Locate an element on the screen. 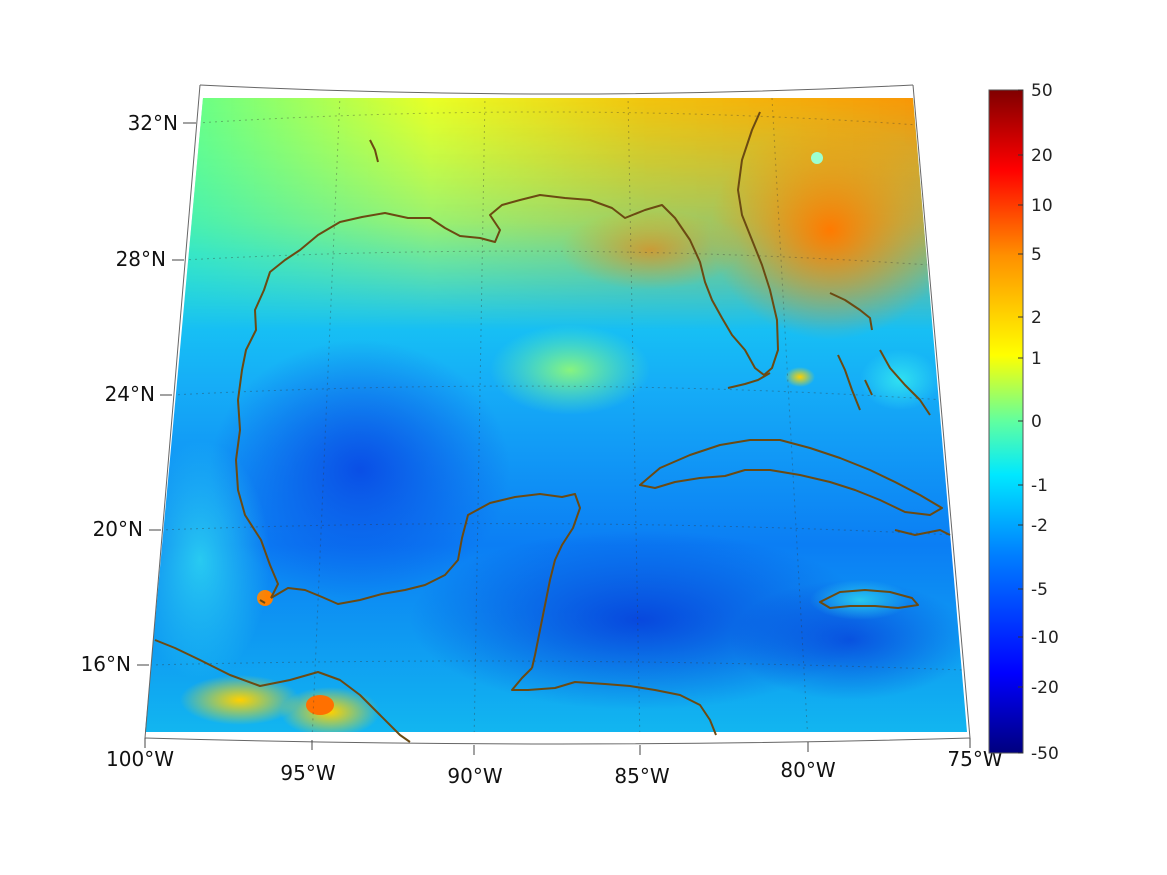  colorbar-tick-neg50: -50 is located at coordinates (1045, 754).